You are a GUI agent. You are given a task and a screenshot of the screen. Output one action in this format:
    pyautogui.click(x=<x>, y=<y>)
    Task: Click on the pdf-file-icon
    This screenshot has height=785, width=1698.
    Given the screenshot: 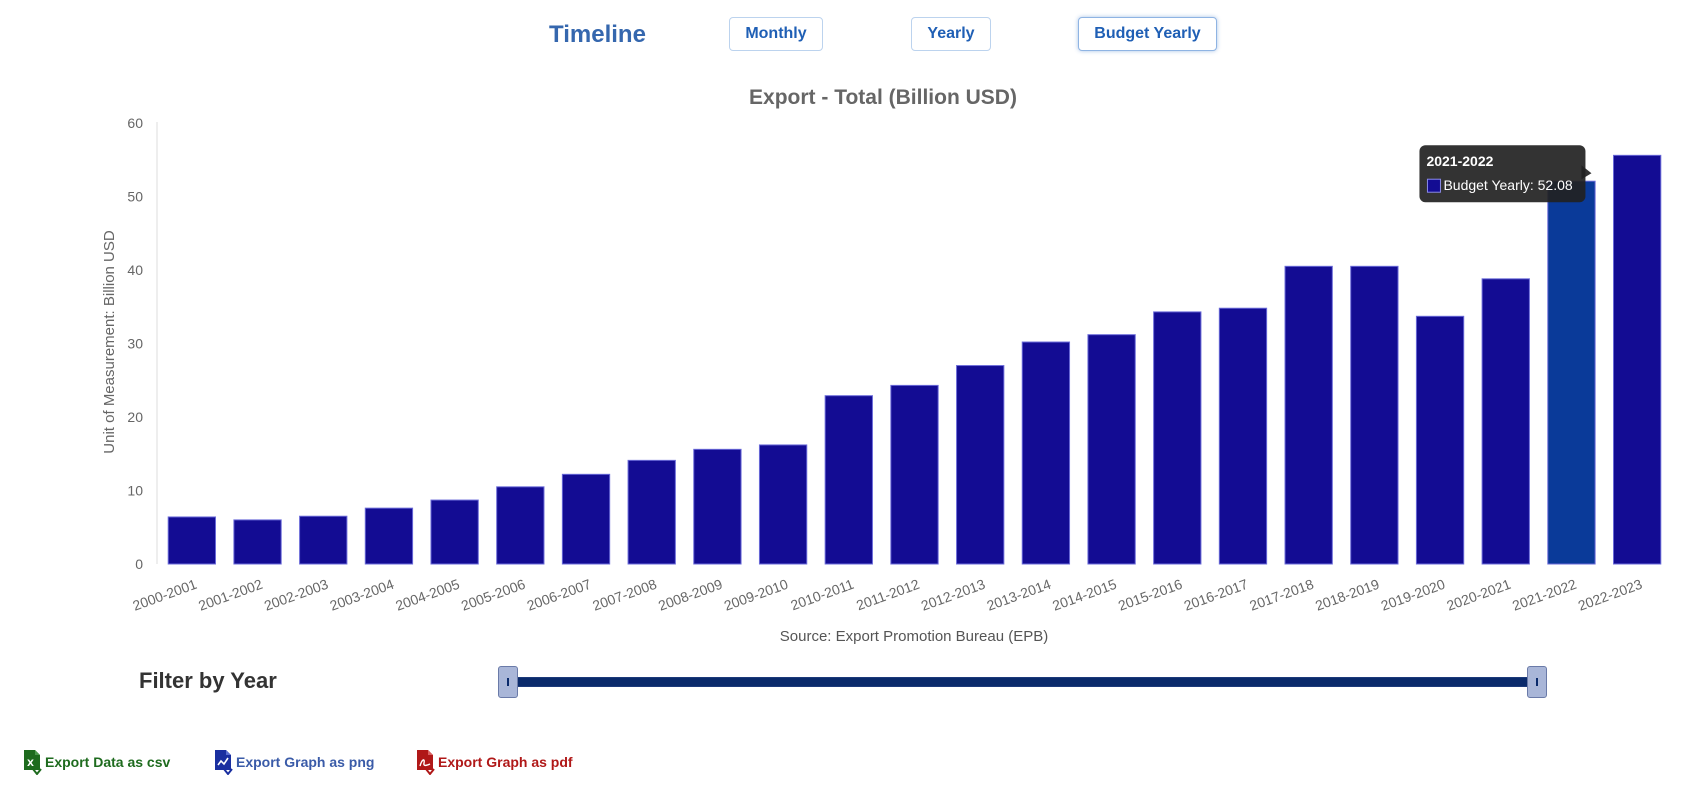 What is the action you would take?
    pyautogui.click(x=426, y=762)
    